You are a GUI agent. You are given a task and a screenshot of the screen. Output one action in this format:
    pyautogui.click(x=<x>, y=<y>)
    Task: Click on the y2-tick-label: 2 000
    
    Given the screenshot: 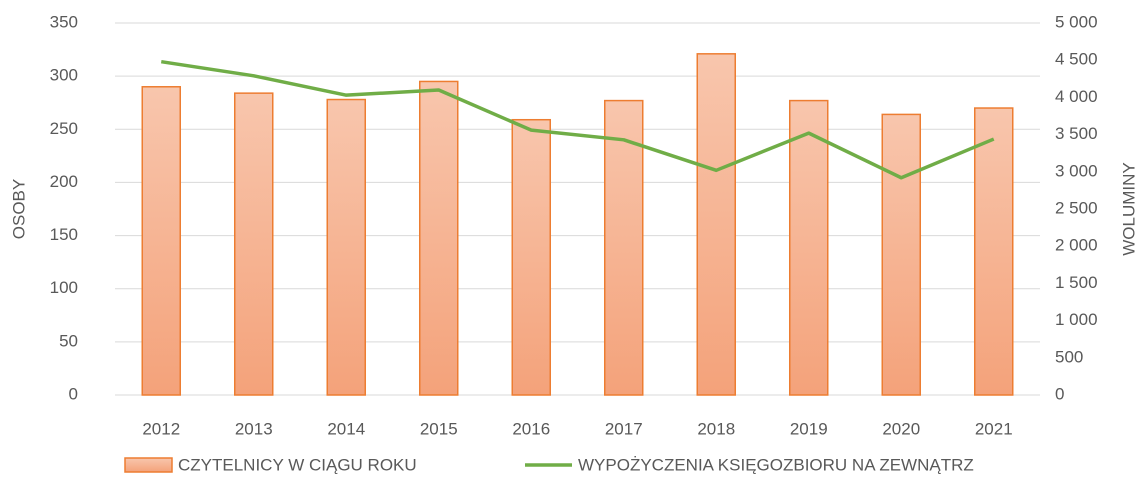 What is the action you would take?
    pyautogui.click(x=1076, y=245)
    